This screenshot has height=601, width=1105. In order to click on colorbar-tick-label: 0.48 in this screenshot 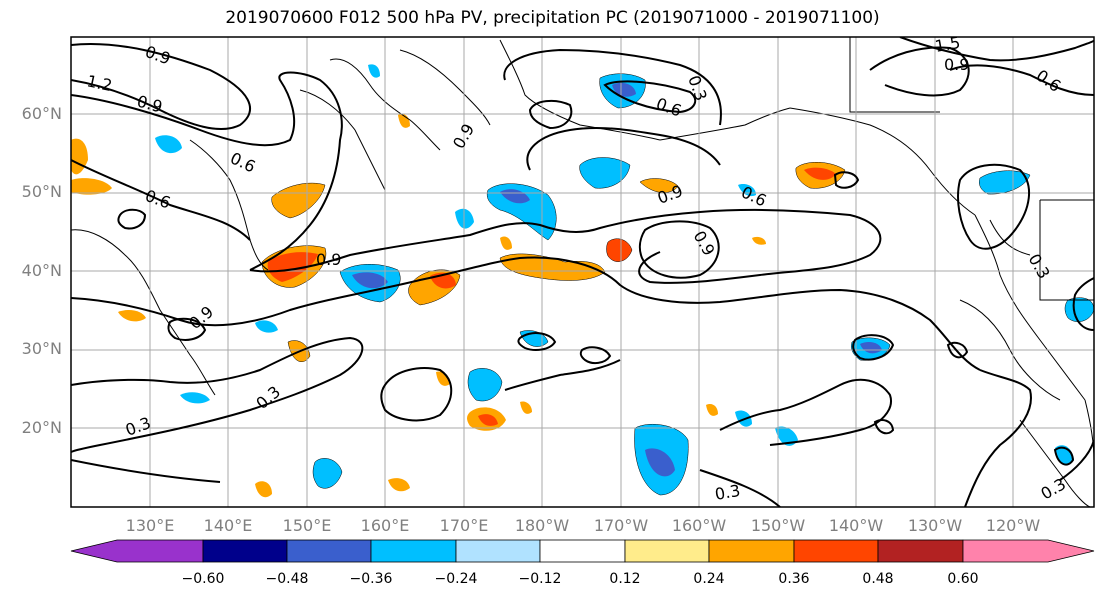, I will do `click(878, 579)`.